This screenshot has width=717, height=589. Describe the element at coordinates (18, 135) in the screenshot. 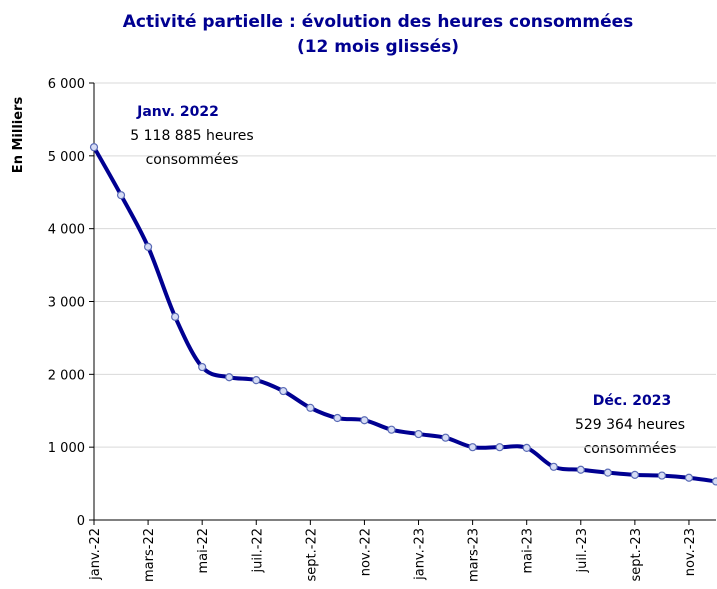

I see `y-axis-label: En Milliers` at that location.